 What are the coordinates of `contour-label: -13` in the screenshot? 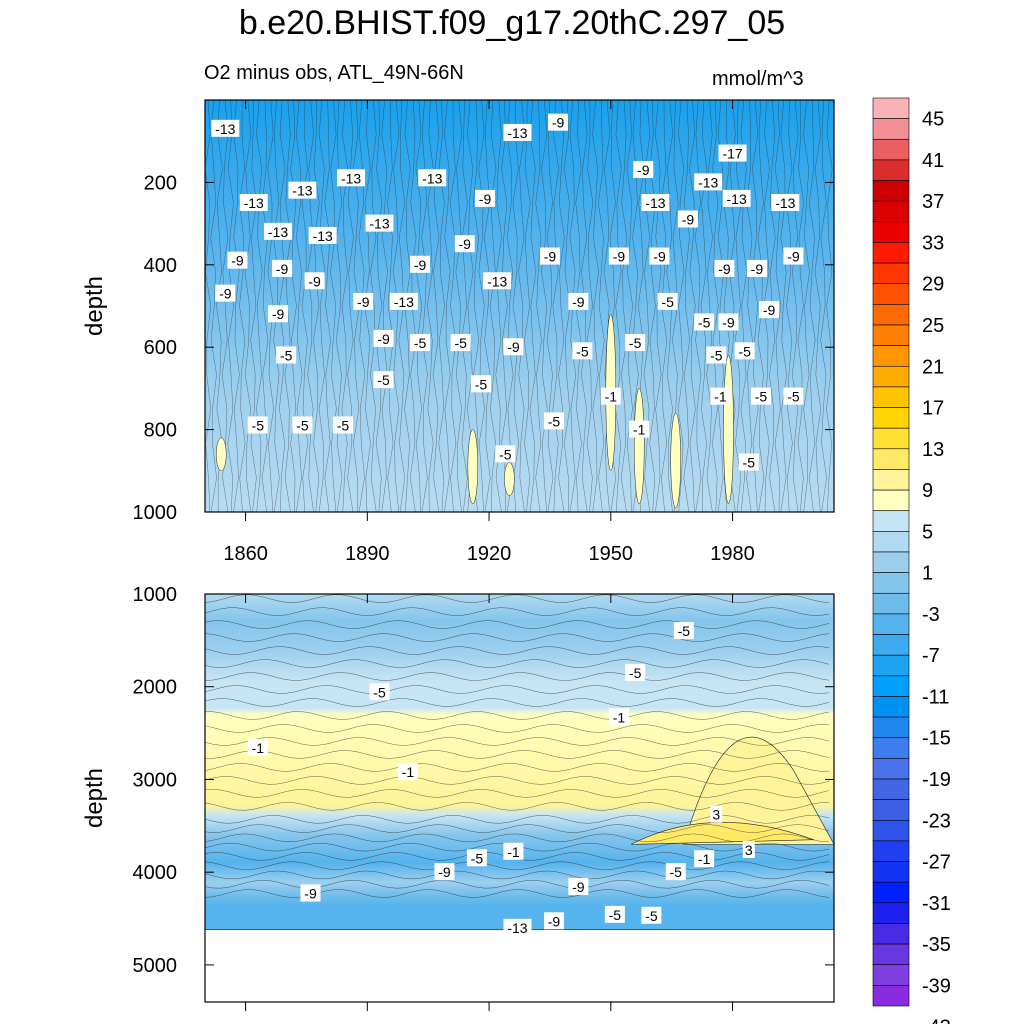 It's located at (278, 231).